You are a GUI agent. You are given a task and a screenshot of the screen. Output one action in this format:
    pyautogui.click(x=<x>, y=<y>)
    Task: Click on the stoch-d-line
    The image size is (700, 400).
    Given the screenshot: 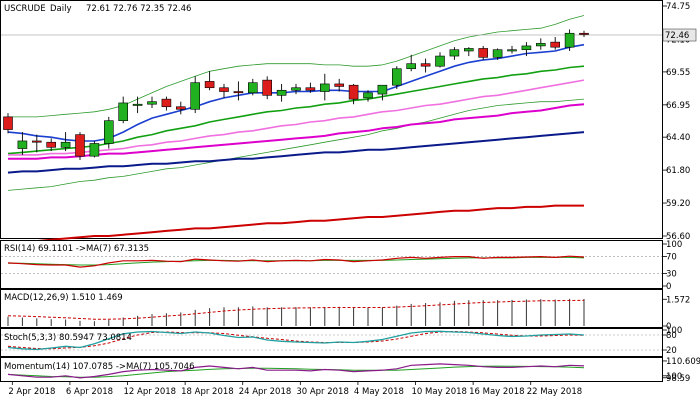 What is the action you would take?
    pyautogui.click(x=296, y=340)
    